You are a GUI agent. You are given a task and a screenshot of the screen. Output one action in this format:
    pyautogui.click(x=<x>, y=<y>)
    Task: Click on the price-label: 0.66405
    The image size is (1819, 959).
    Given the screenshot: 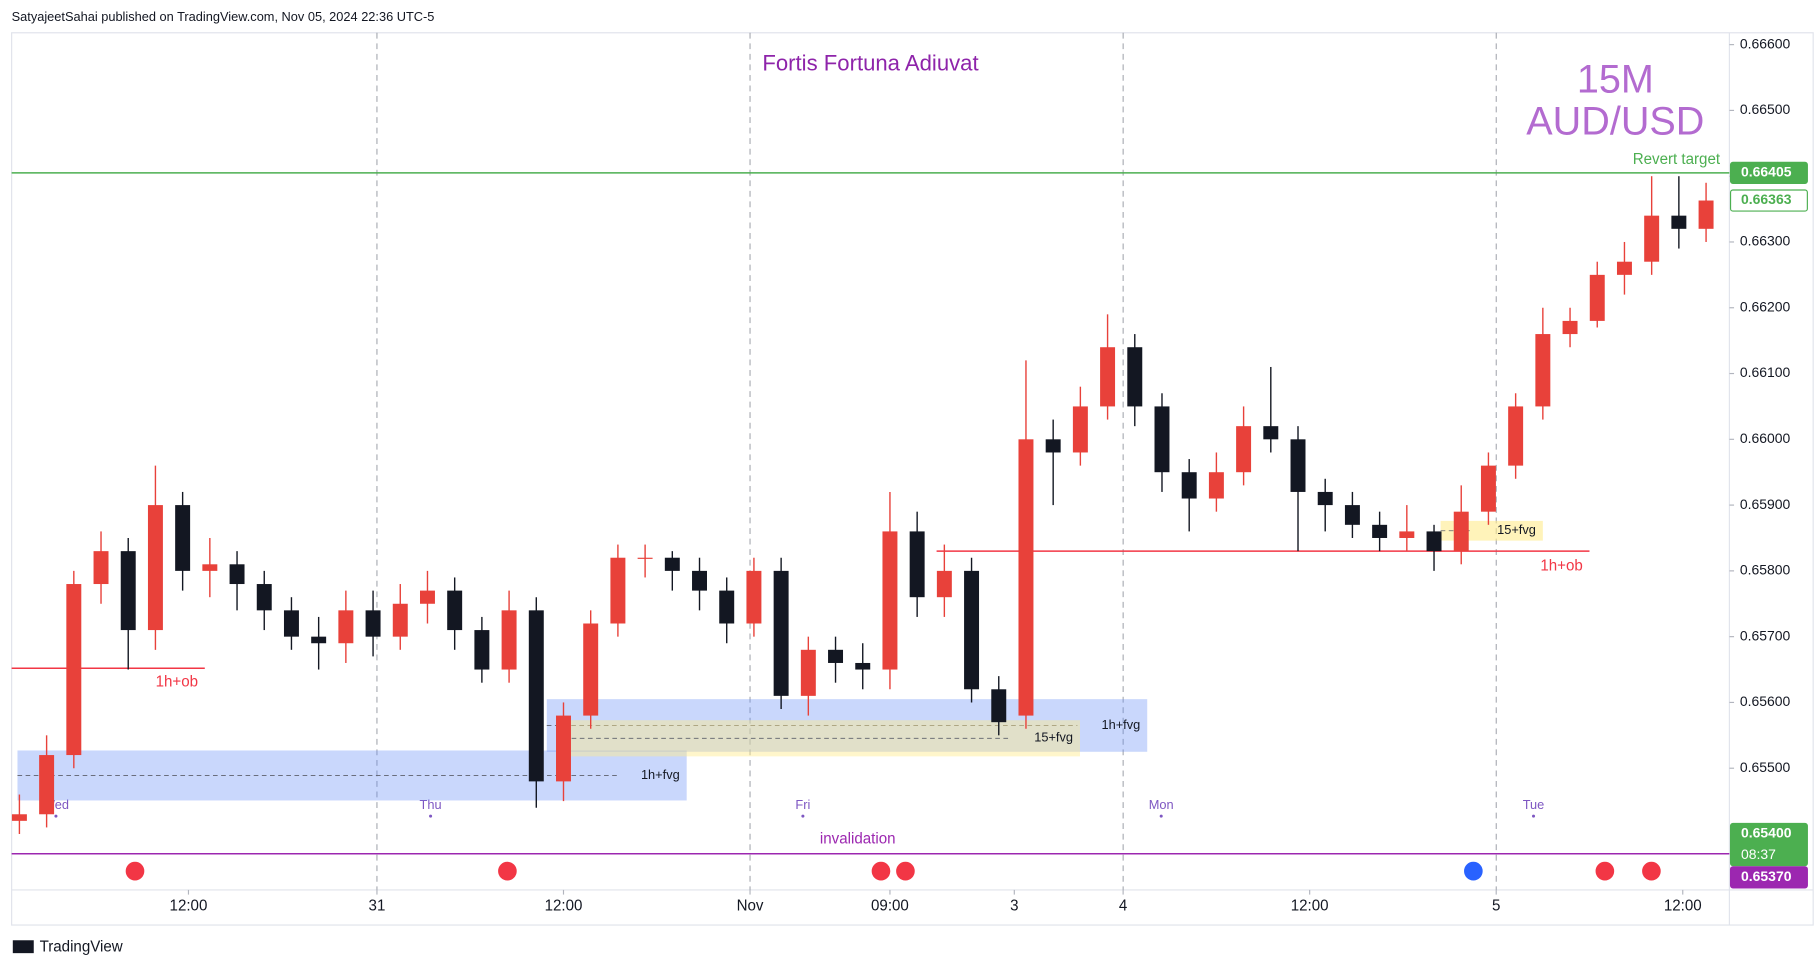 What is the action you would take?
    pyautogui.click(x=1766, y=172)
    